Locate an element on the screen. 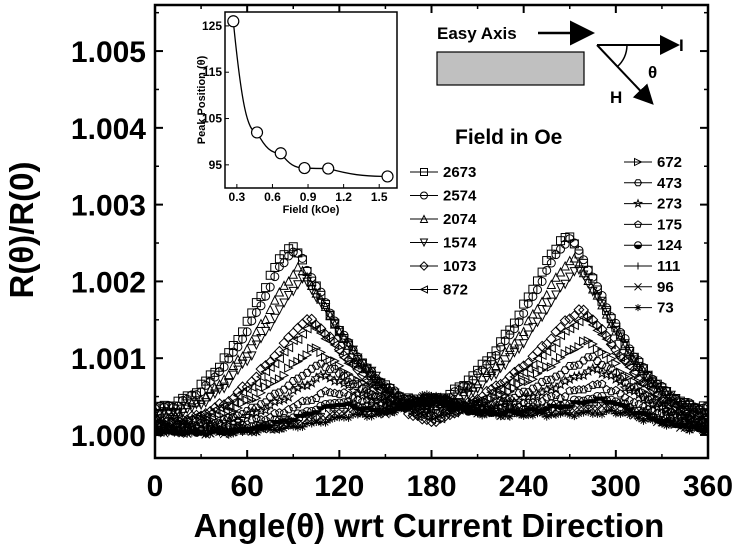 The image size is (740, 559). legend-item: 96 is located at coordinates (649, 287).